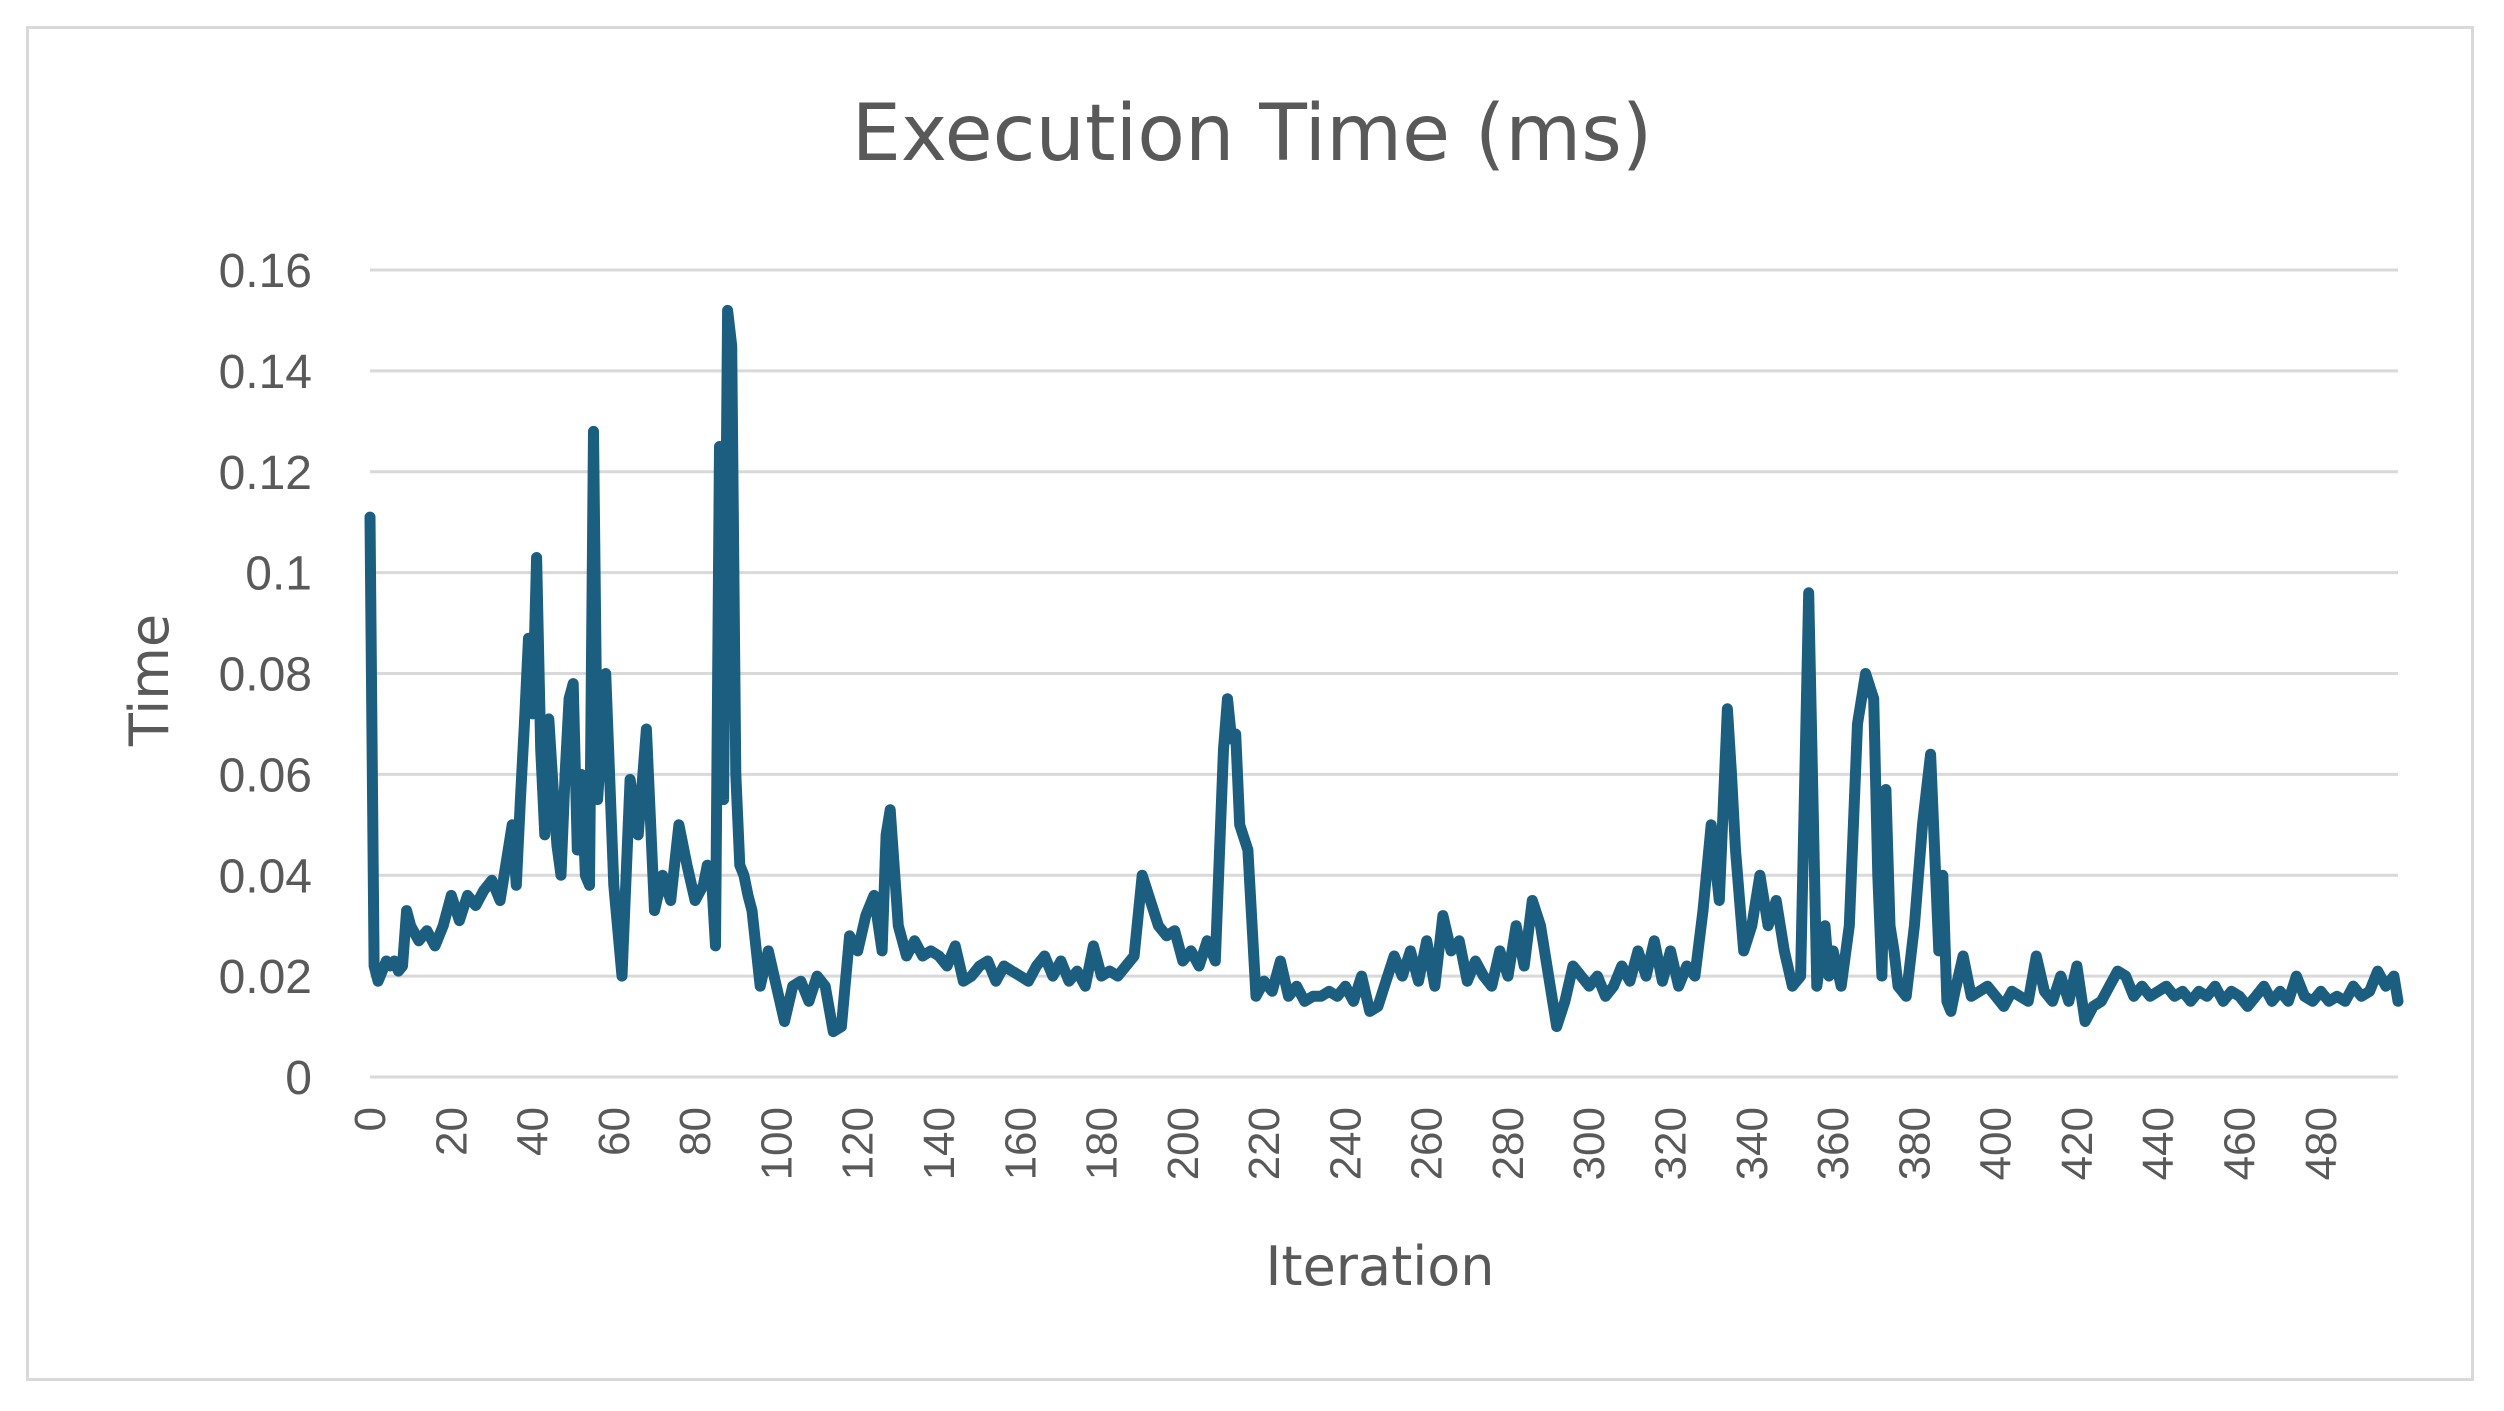 This screenshot has width=2504, height=1411. What do you see at coordinates (2077, 1143) in the screenshot?
I see `x-tick-label: 420` at bounding box center [2077, 1143].